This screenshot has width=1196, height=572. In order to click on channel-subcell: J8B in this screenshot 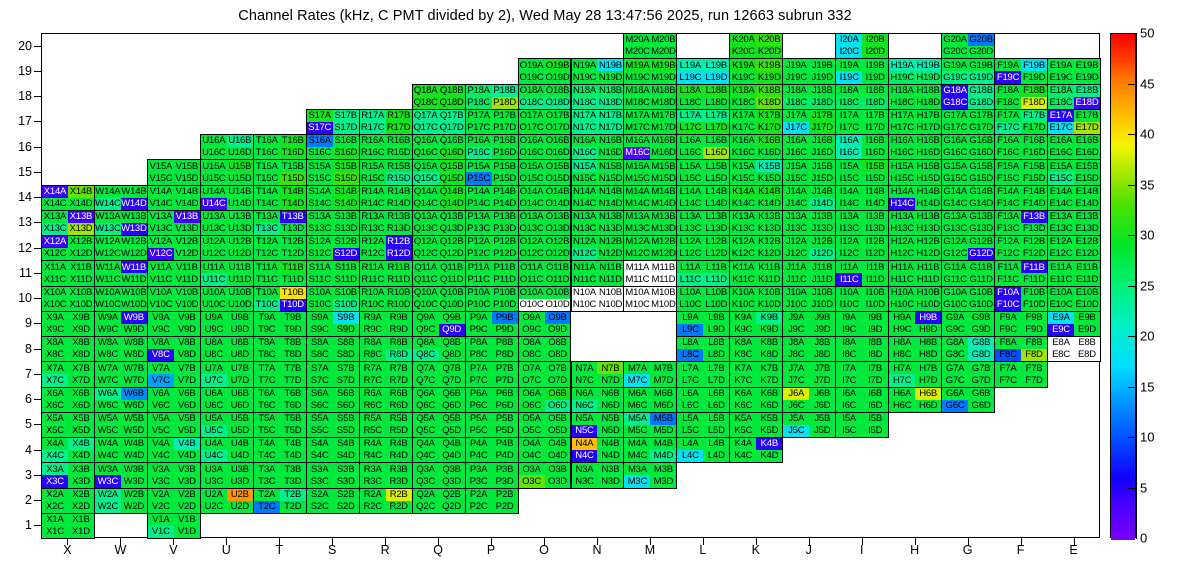, I will do `click(822, 343)`.